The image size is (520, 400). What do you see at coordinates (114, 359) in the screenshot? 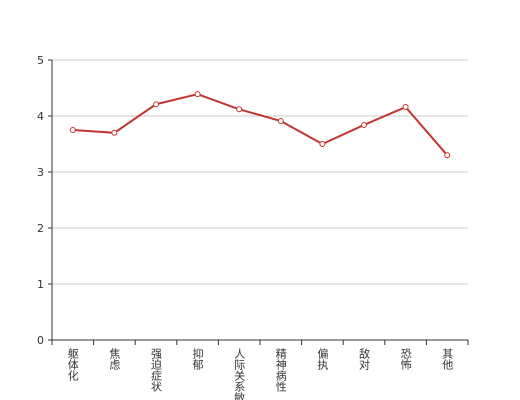
I see `x-tick-label: 焦虑` at bounding box center [114, 359].